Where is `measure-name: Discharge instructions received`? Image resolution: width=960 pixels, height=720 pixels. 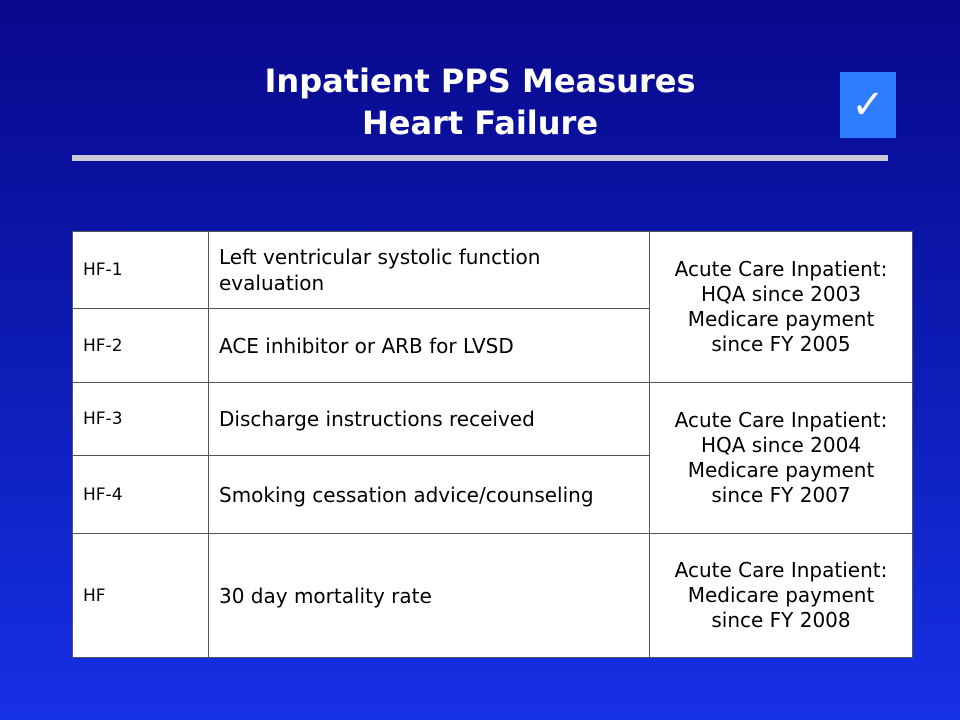 measure-name: Discharge instructions received is located at coordinates (429, 419).